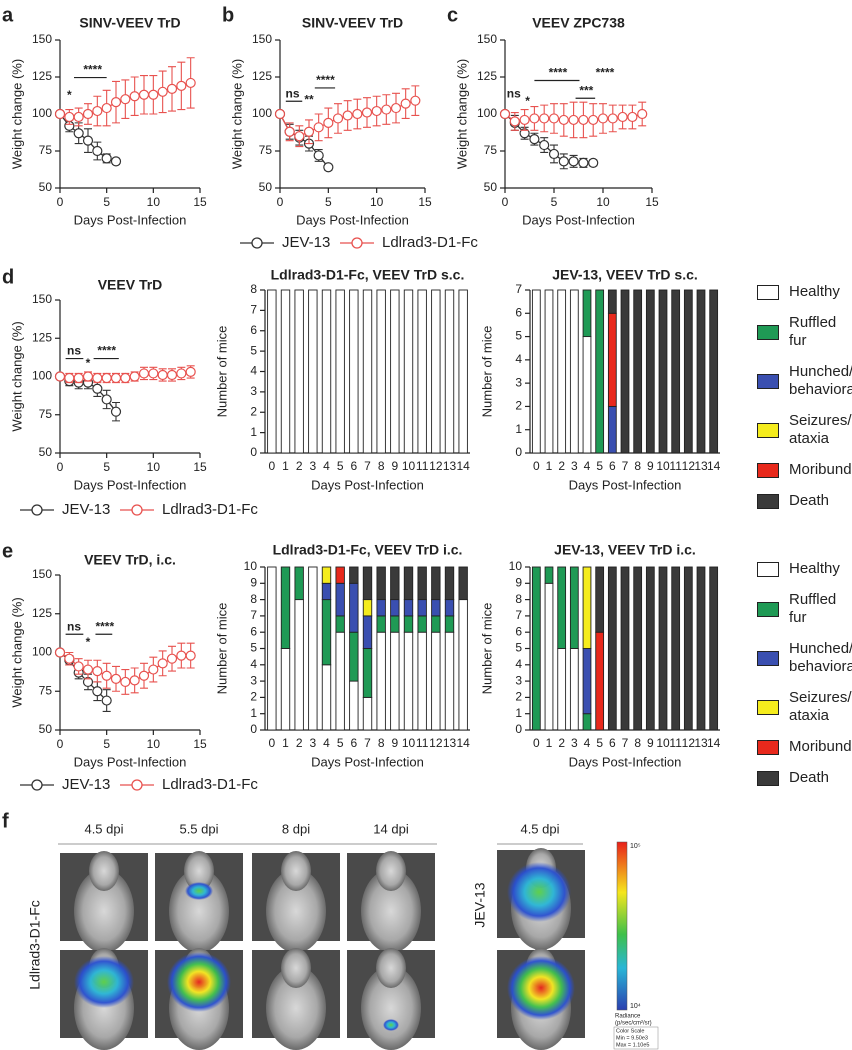 The image size is (852, 1050). I want to click on x-tick-label: 11, so click(675, 466).